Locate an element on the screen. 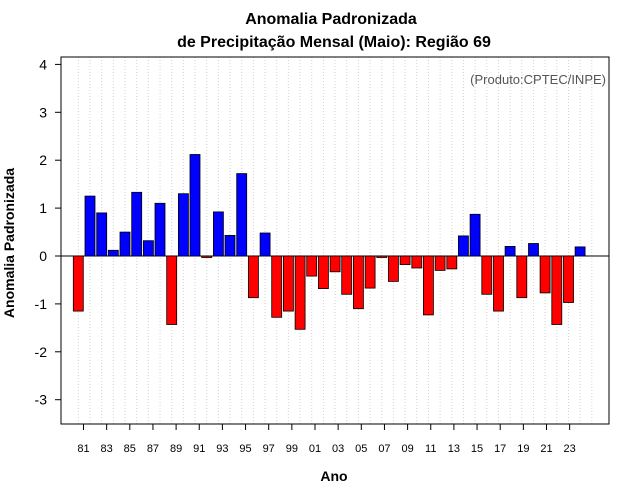 The image size is (640, 500). x-tick-label: 19 is located at coordinates (523, 449).